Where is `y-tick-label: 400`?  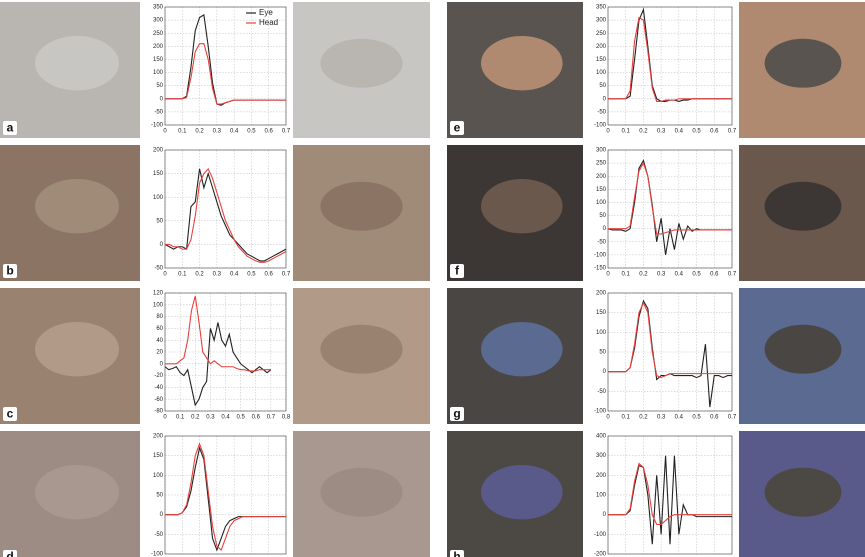
y-tick-label: 400 is located at coordinates (601, 437).